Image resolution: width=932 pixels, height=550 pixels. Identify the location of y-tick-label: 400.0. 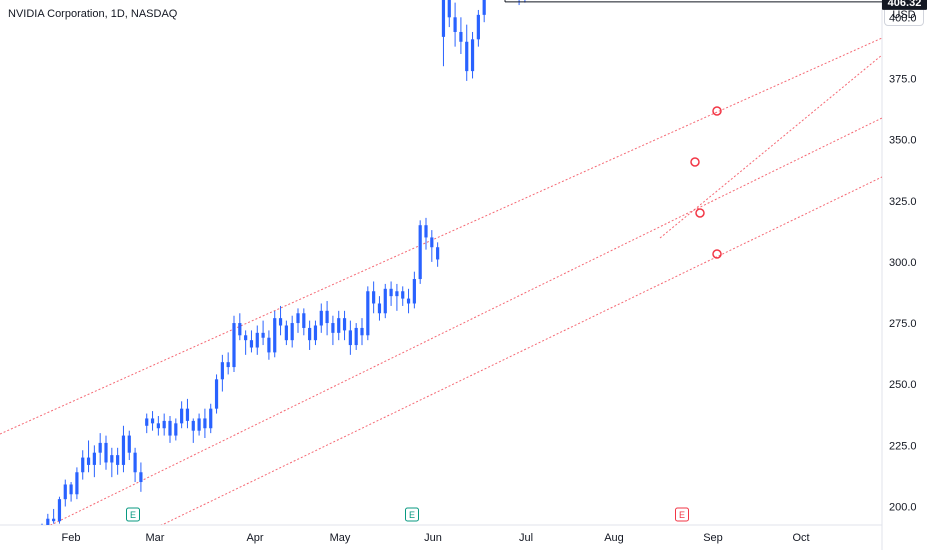
(903, 18).